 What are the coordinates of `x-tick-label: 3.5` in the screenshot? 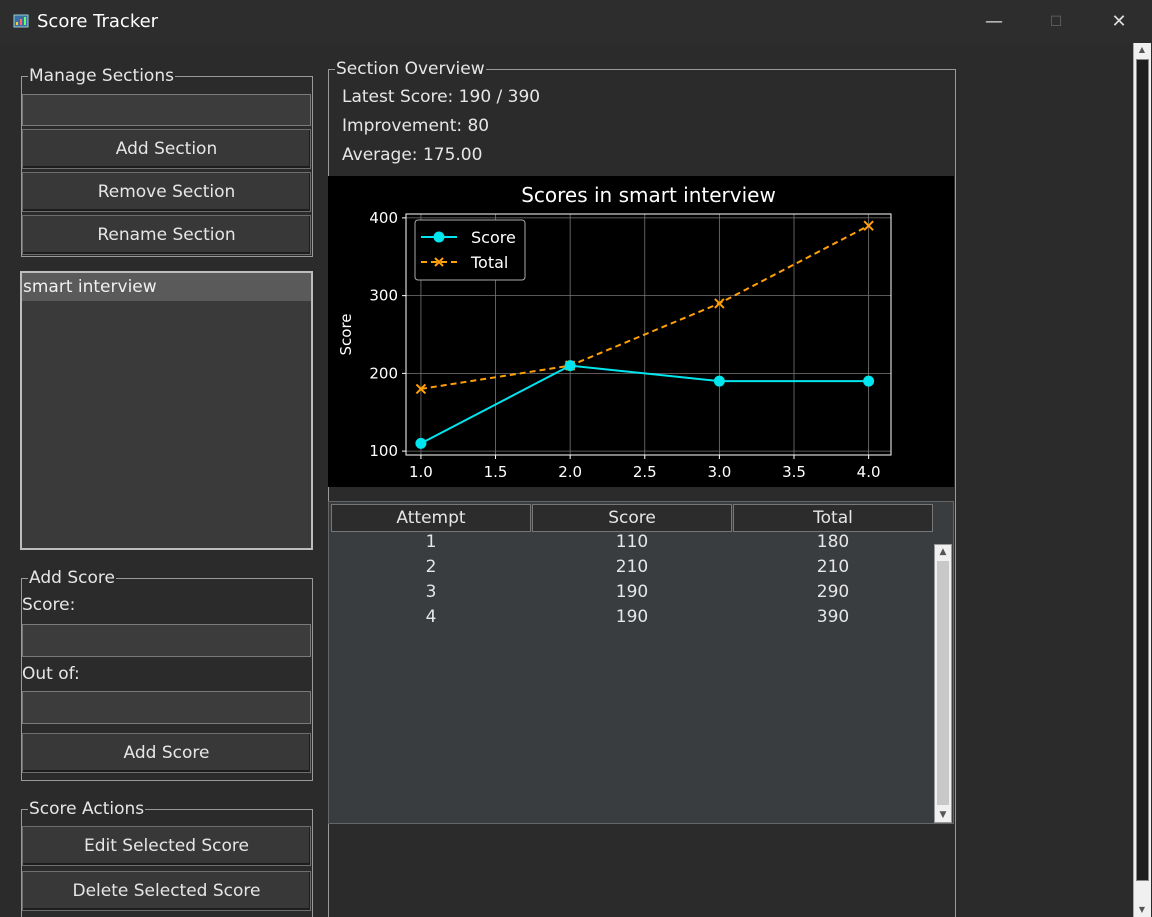 It's located at (794, 472).